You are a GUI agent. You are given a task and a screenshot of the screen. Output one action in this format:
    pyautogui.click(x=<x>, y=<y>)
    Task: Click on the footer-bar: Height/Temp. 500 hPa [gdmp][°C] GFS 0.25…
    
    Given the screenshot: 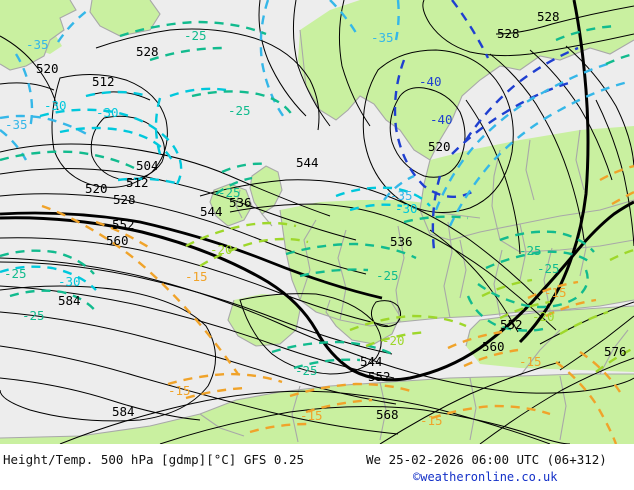 What is the action you would take?
    pyautogui.click(x=317, y=467)
    